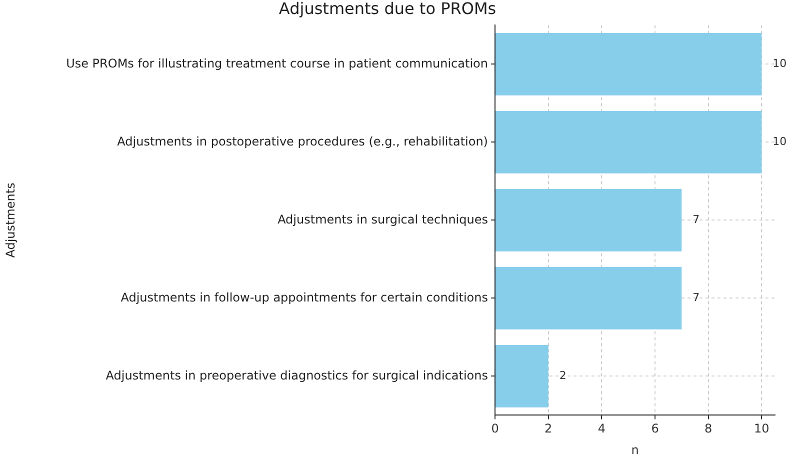 Image resolution: width=789 pixels, height=462 pixels. What do you see at coordinates (562, 375) in the screenshot?
I see `data-label: 2` at bounding box center [562, 375].